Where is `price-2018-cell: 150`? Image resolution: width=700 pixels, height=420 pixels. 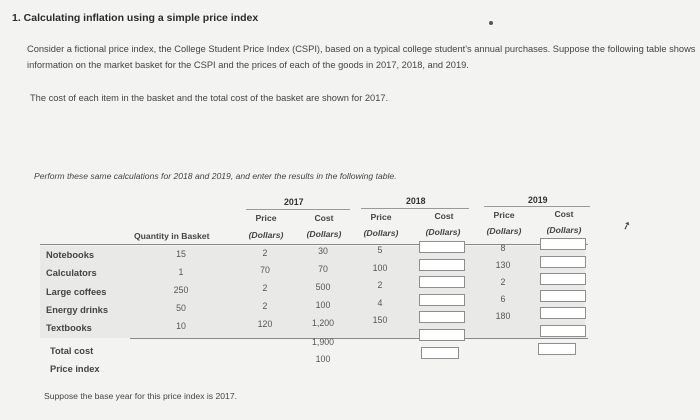 price-2018-cell: 150 is located at coordinates (380, 320).